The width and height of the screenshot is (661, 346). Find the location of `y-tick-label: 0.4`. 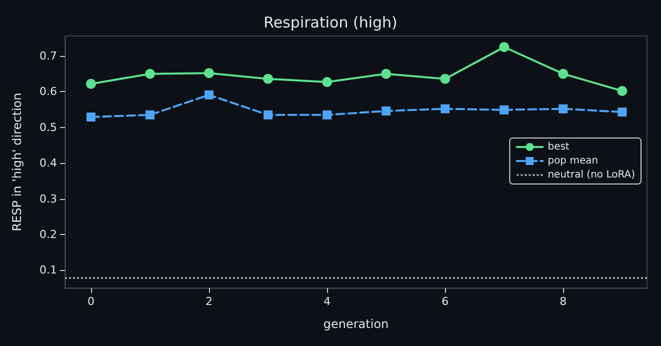

y-tick-label: 0.4 is located at coordinates (48, 163).